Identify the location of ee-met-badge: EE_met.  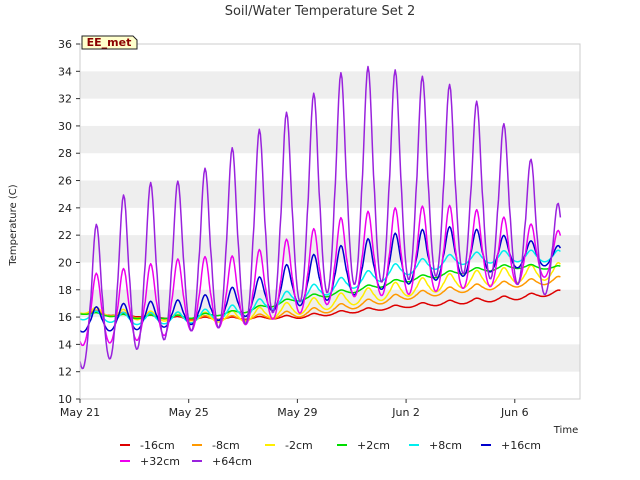
(109, 42).